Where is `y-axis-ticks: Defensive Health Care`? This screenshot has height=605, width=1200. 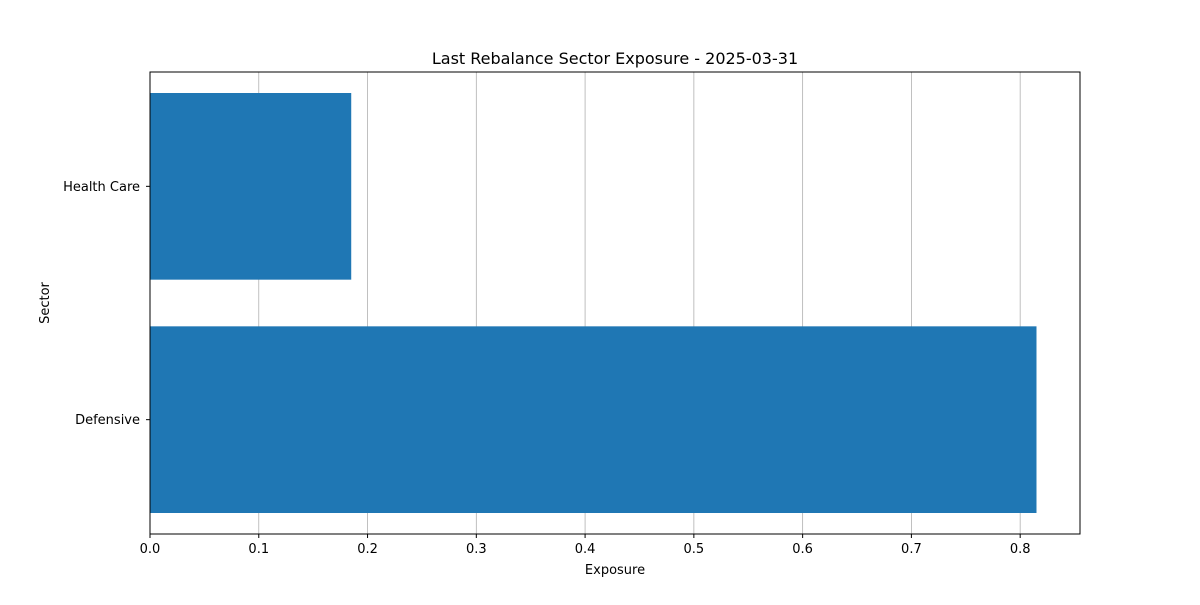
y-axis-ticks: Defensive Health Care is located at coordinates (106, 304).